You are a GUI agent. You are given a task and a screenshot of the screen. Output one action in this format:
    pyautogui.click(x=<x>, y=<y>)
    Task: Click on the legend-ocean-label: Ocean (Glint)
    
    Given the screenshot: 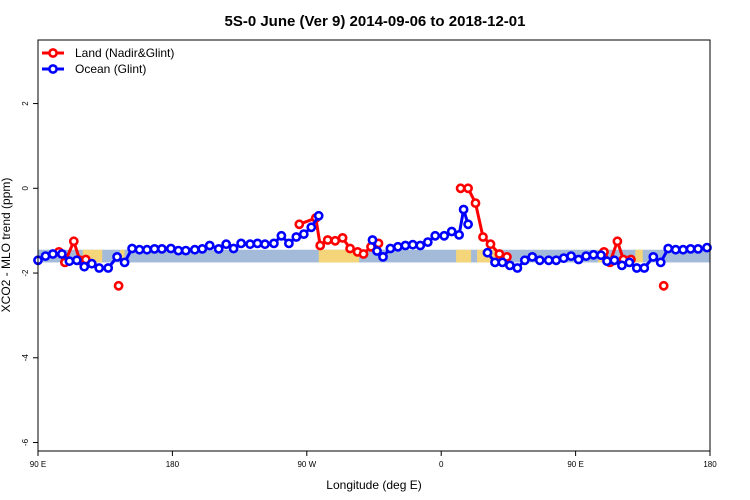 What is the action you would take?
    pyautogui.click(x=110, y=69)
    